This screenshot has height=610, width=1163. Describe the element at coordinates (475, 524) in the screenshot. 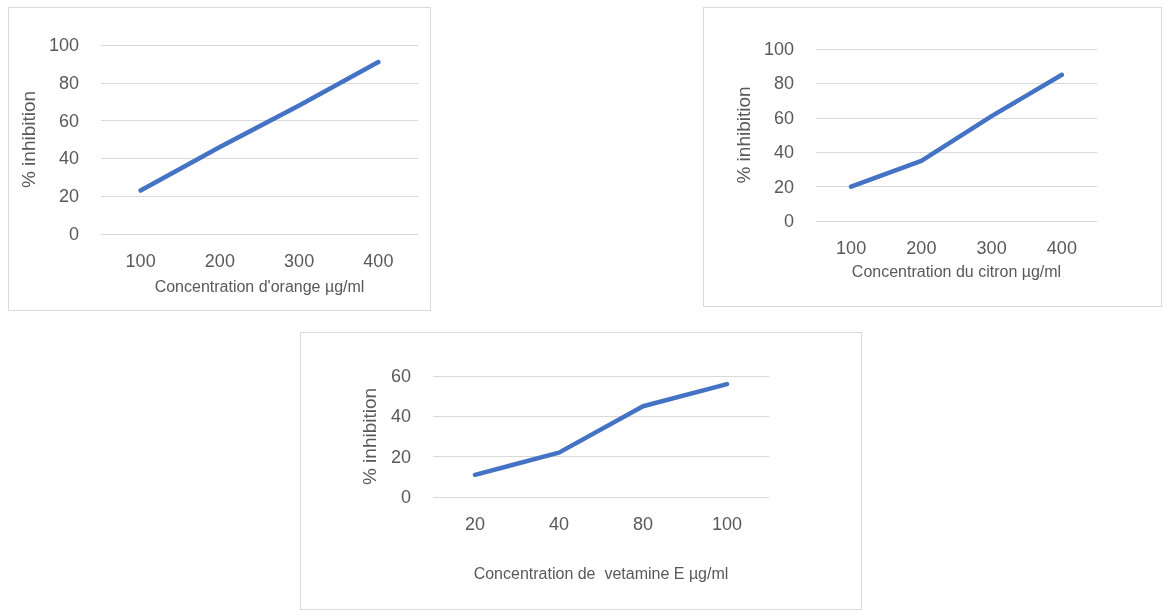

I see `x-tick-label: 20` at that location.